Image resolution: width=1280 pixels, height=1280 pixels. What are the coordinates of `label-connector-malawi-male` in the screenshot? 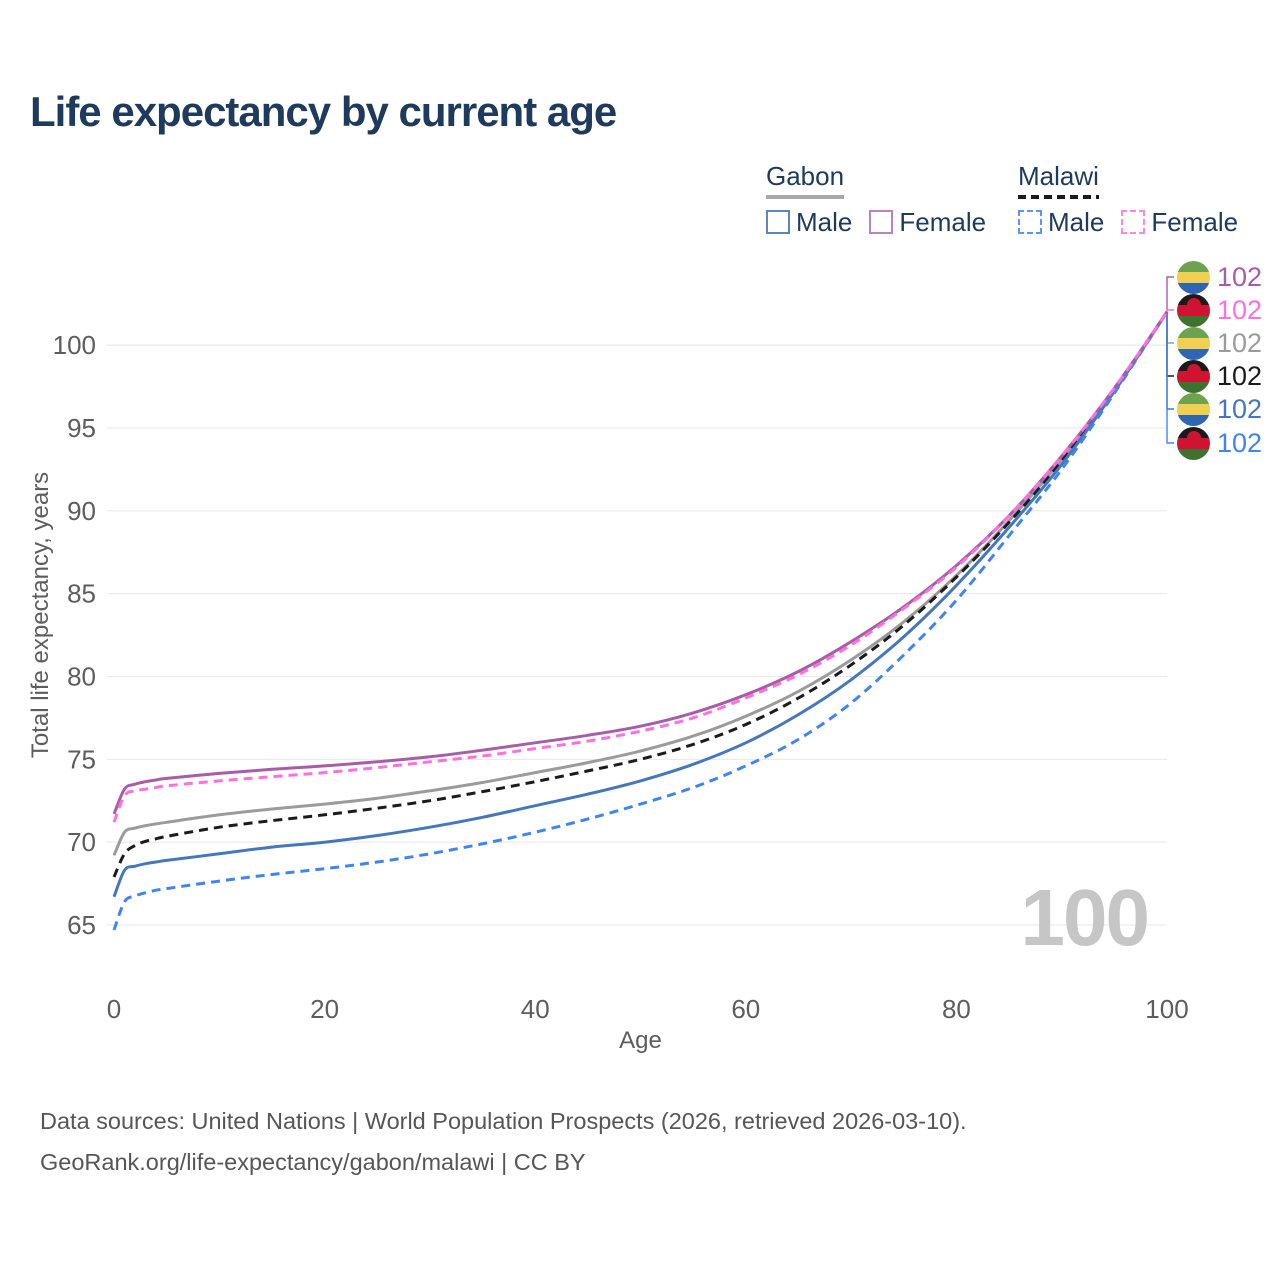 It's located at (1170, 378).